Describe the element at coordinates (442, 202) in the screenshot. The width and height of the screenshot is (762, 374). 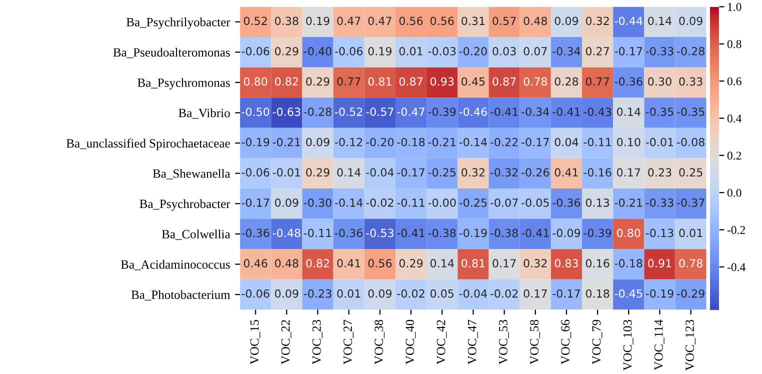
I see `data-label: -0.00` at that location.